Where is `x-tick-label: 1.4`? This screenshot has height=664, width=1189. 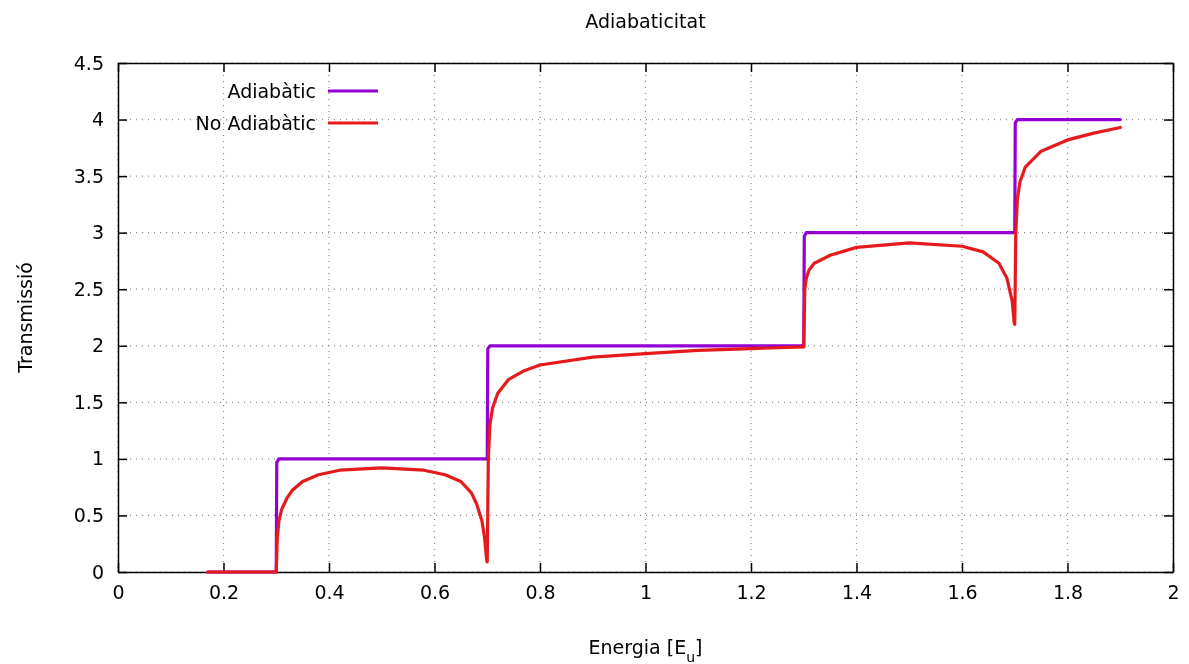
x-tick-label: 1.4 is located at coordinates (857, 592).